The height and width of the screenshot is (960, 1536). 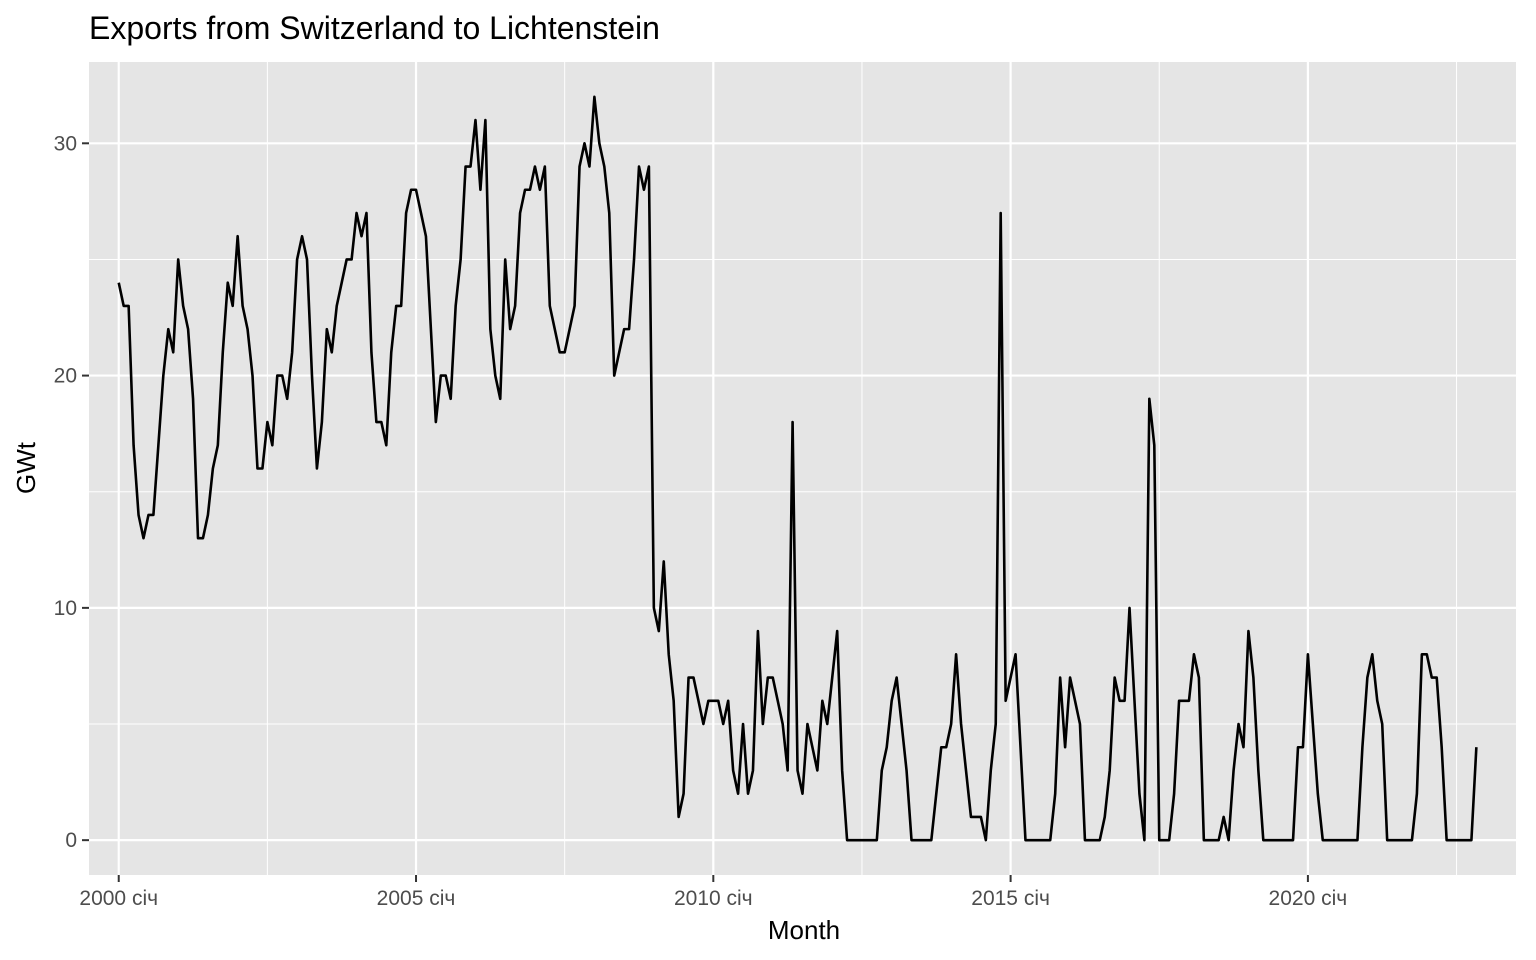 What do you see at coordinates (65, 143) in the screenshot?
I see `y-tick-label: 30` at bounding box center [65, 143].